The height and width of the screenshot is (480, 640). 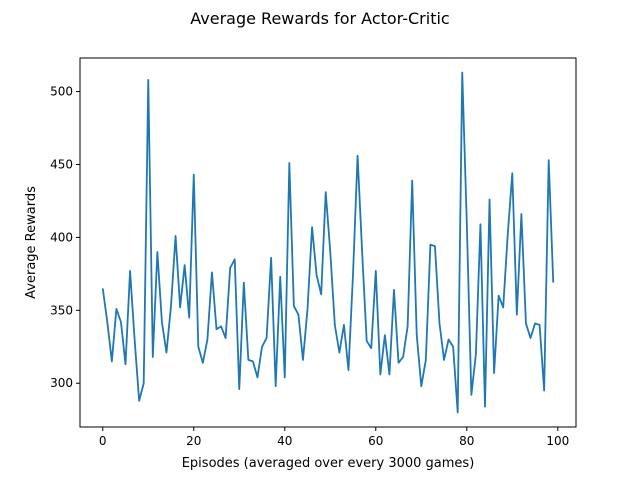 I want to click on x-tick-label: 60, so click(x=375, y=441).